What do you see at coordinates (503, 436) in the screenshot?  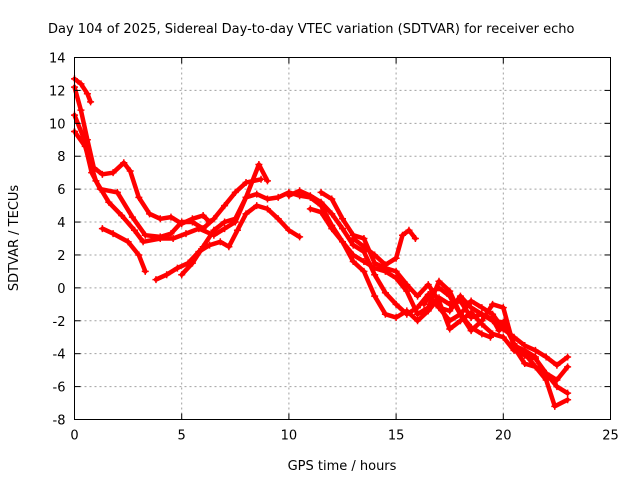 I see `x-tick-label: 20` at bounding box center [503, 436].